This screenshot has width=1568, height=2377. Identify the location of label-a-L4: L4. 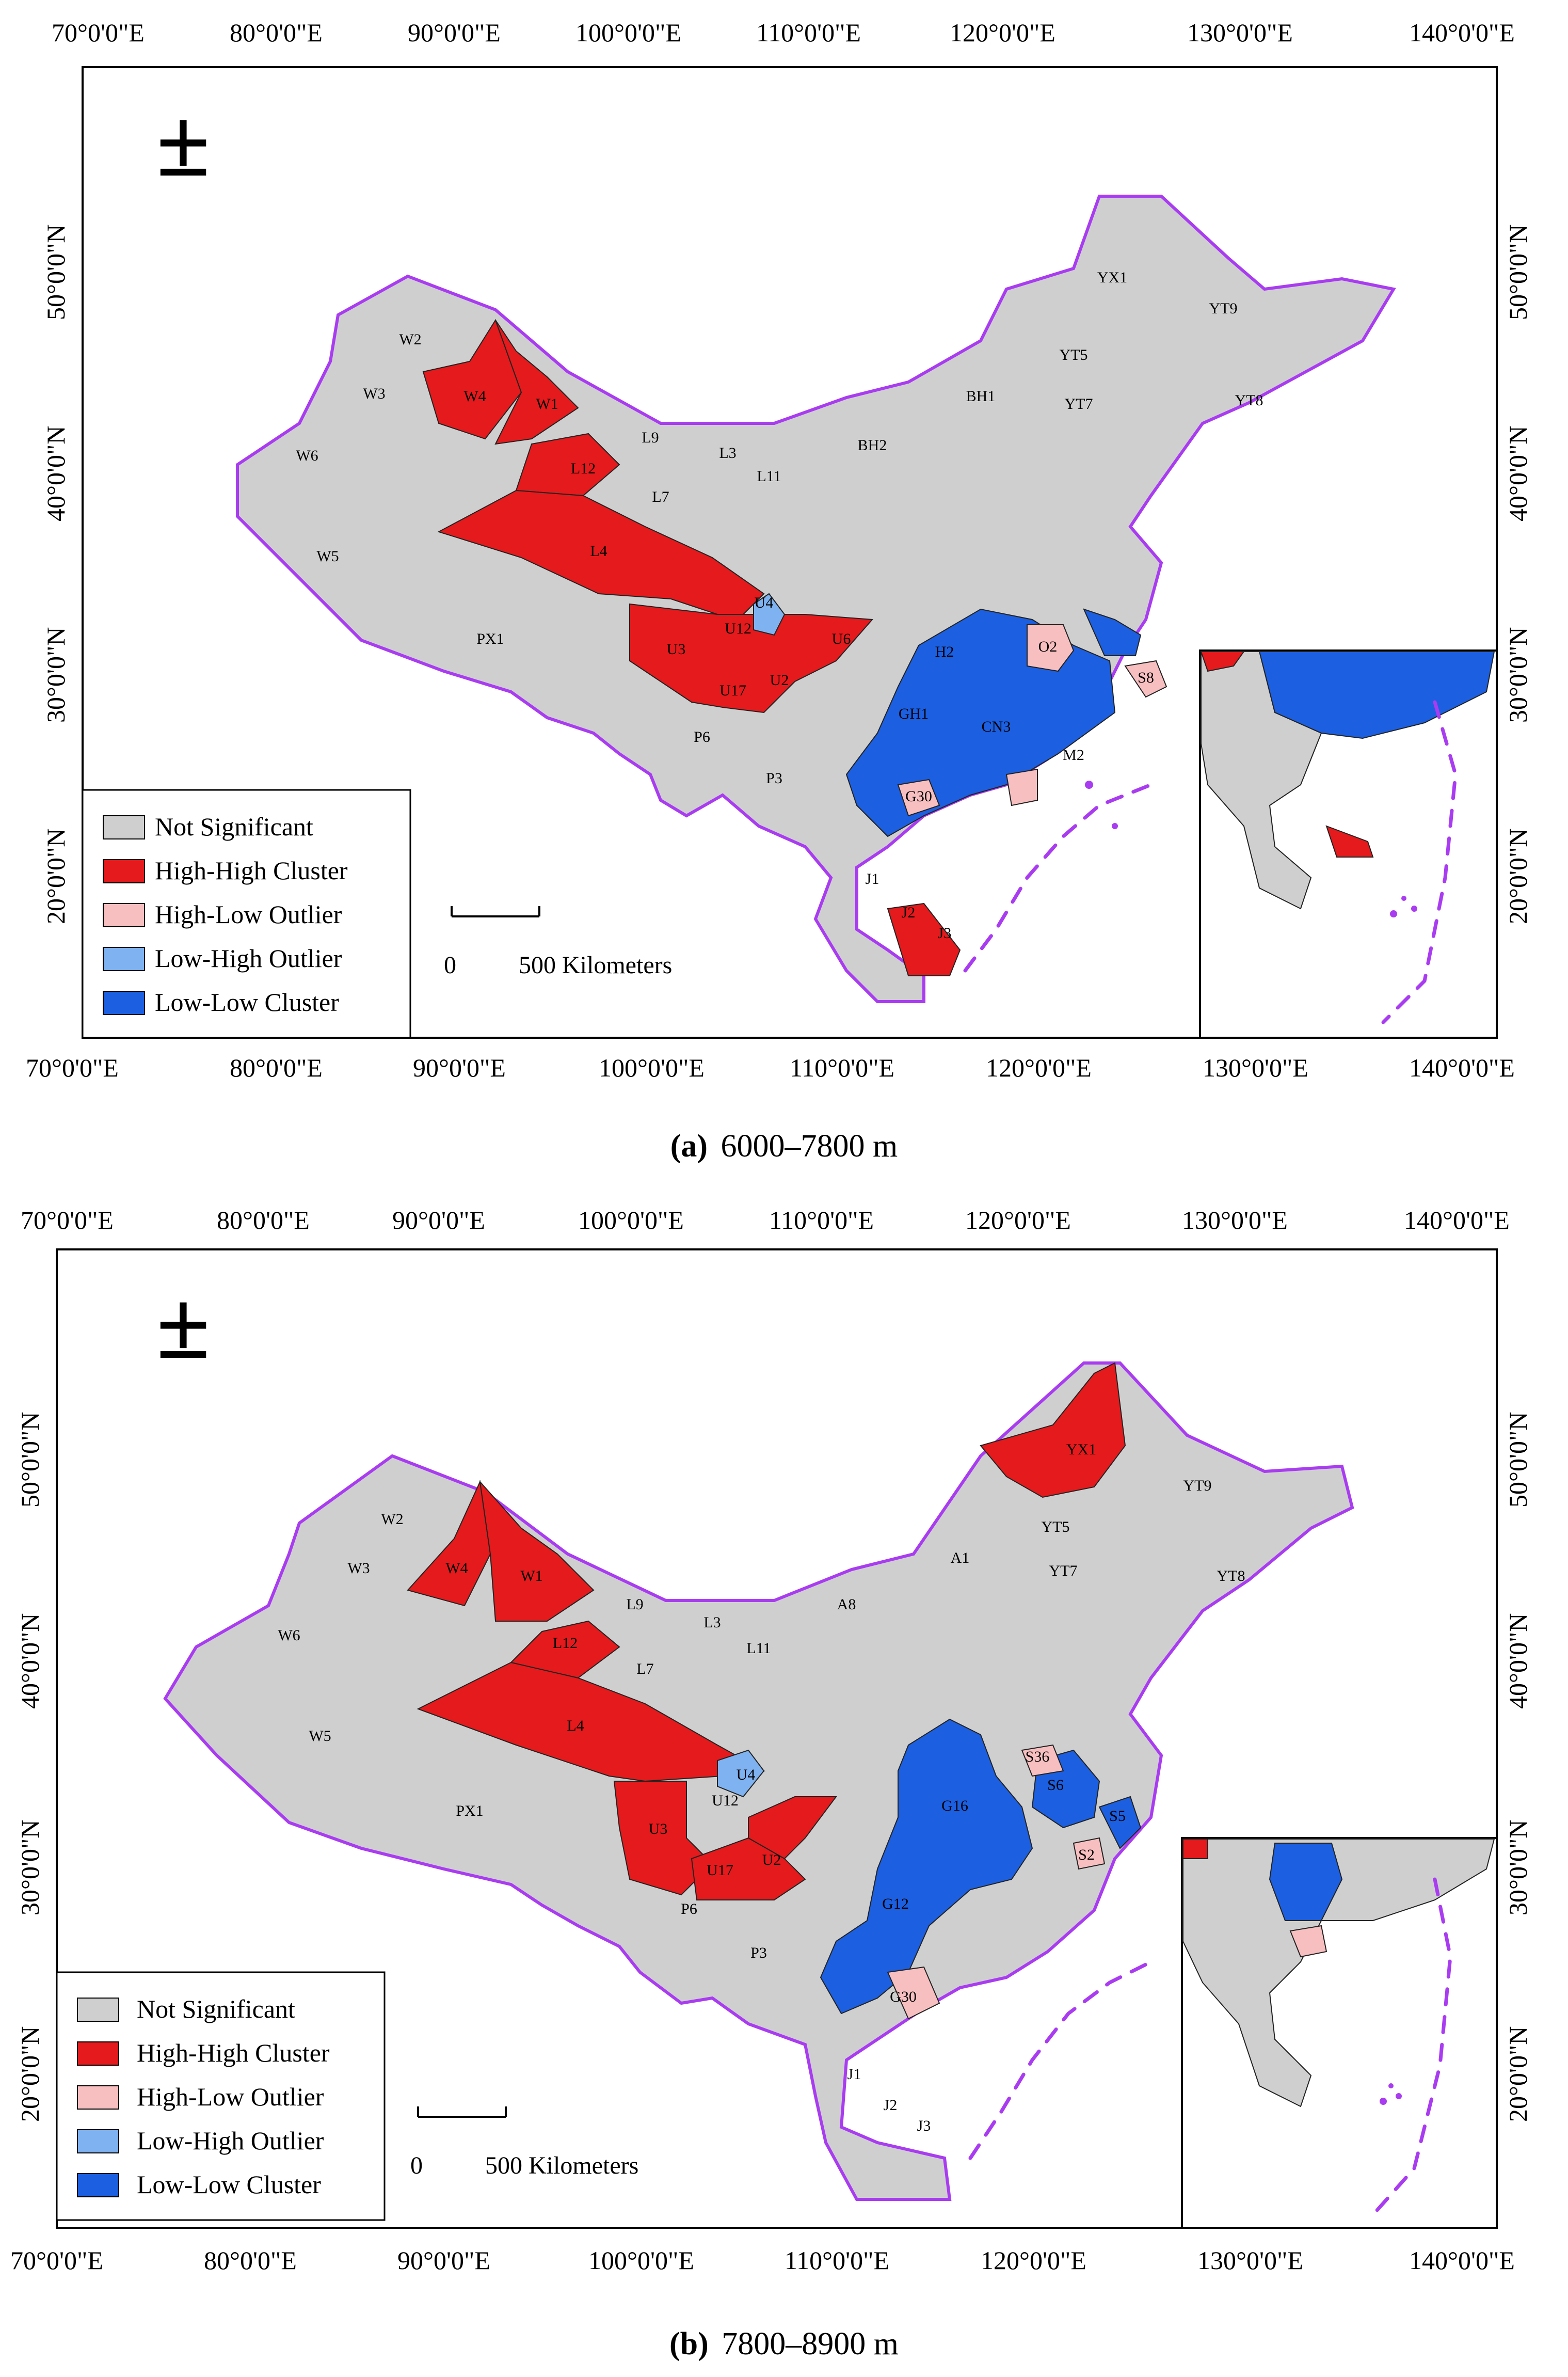
(598, 551).